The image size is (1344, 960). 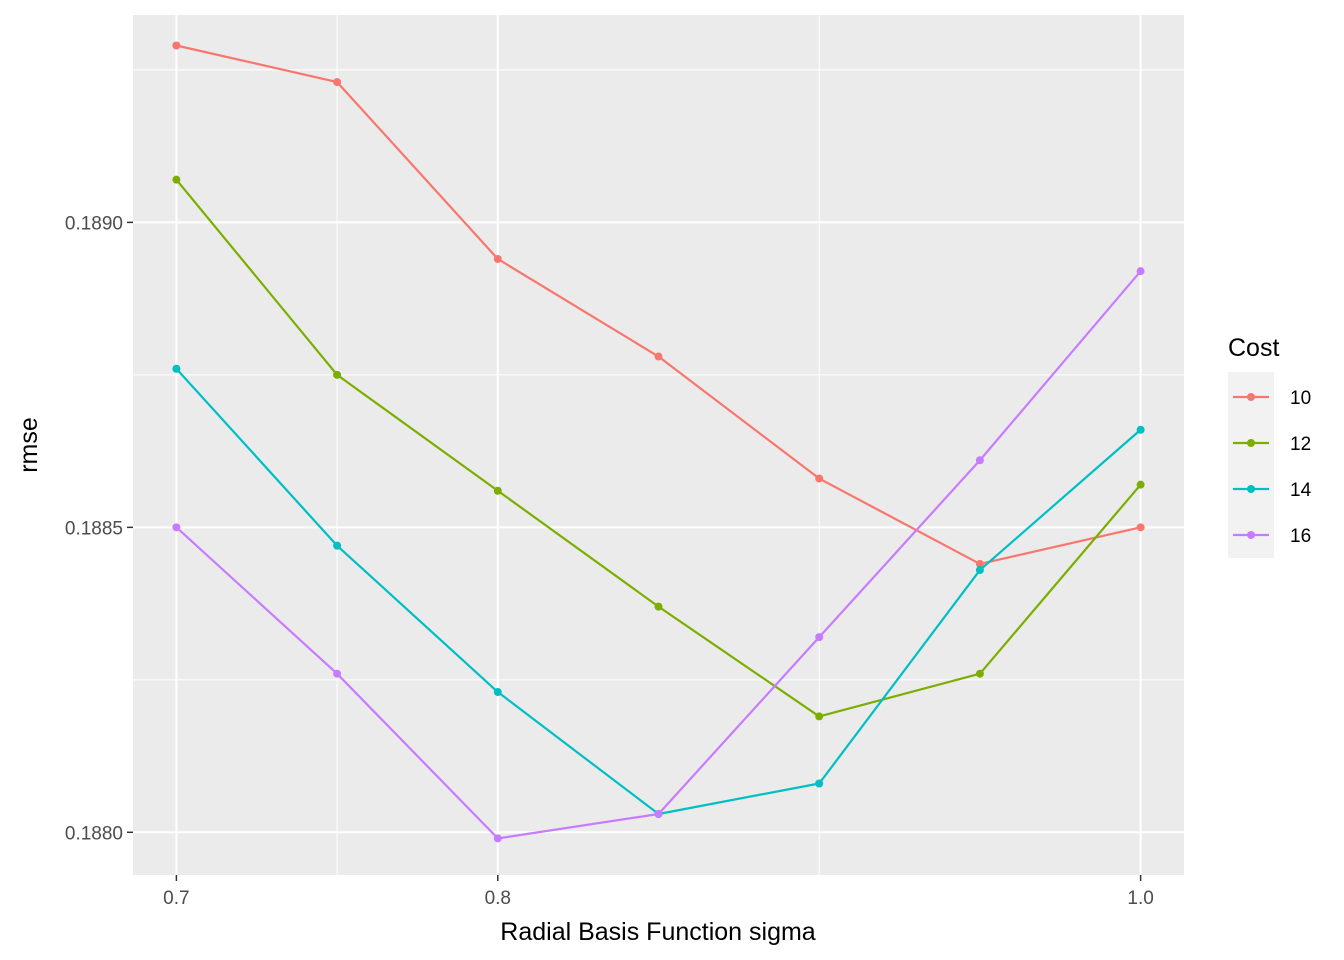 What do you see at coordinates (176, 898) in the screenshot?
I see `x-tick-label: 0.7` at bounding box center [176, 898].